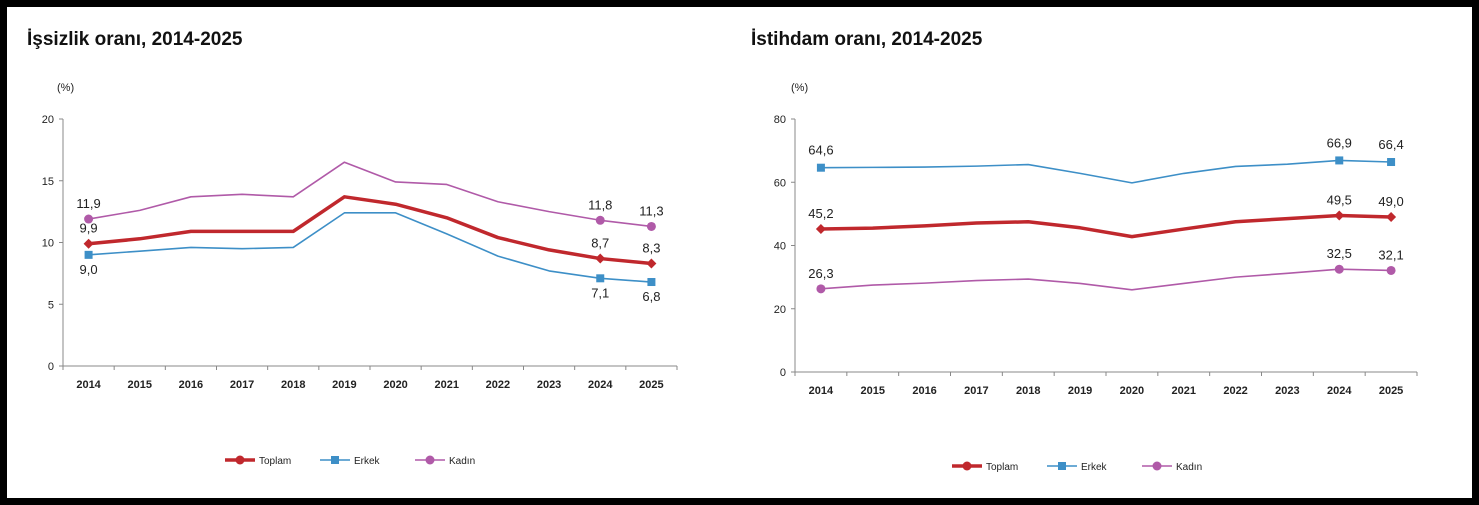 The width and height of the screenshot is (1479, 505). I want to click on data-label: 8,7, so click(600, 243).